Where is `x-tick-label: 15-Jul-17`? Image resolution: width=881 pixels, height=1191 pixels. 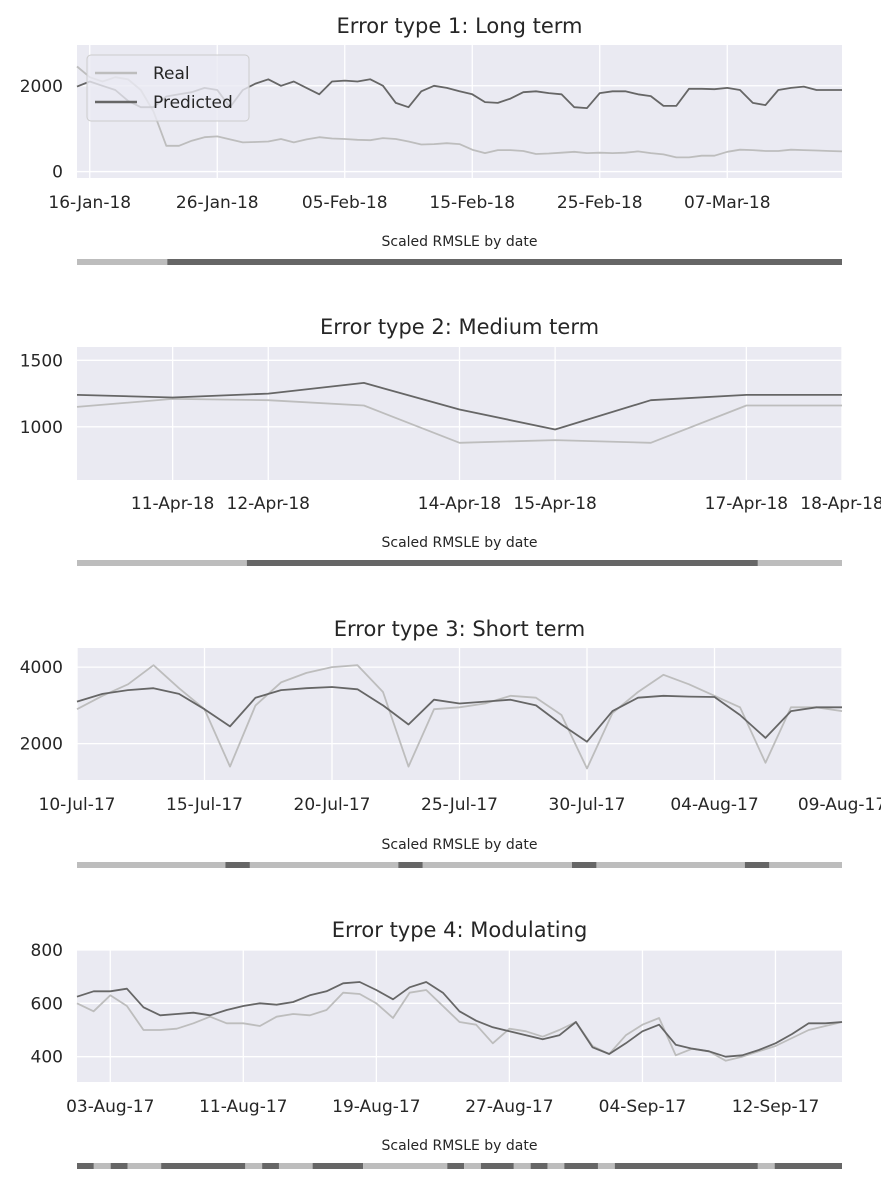
x-tick-label: 15-Jul-17 is located at coordinates (204, 805).